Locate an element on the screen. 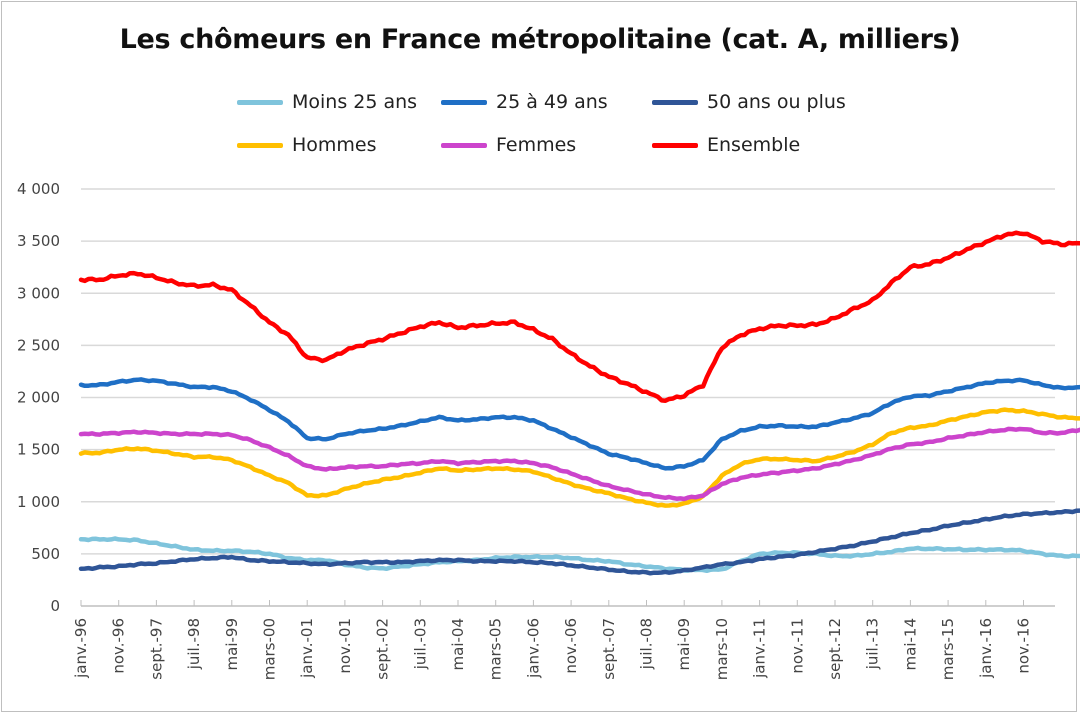  legend-item-hommes: Hommes is located at coordinates (307, 145).